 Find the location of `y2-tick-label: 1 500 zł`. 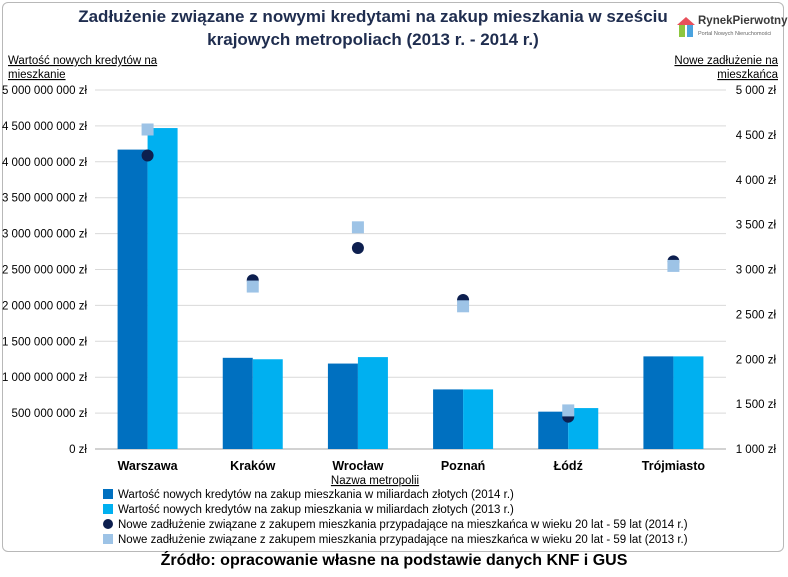

y2-tick-label: 1 500 zł is located at coordinates (756, 405).